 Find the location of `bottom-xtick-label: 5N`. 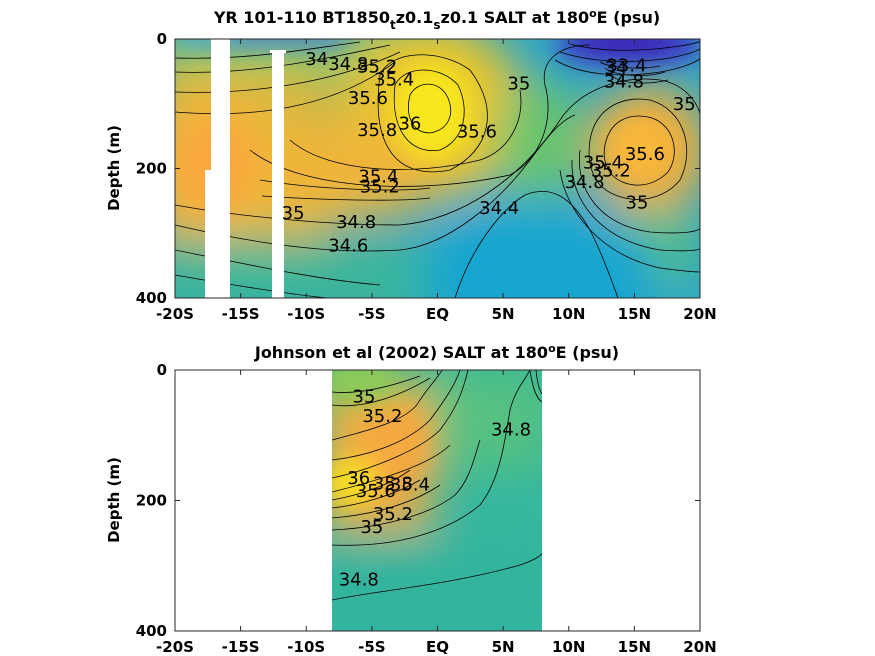

bottom-xtick-label: 5N is located at coordinates (503, 647).